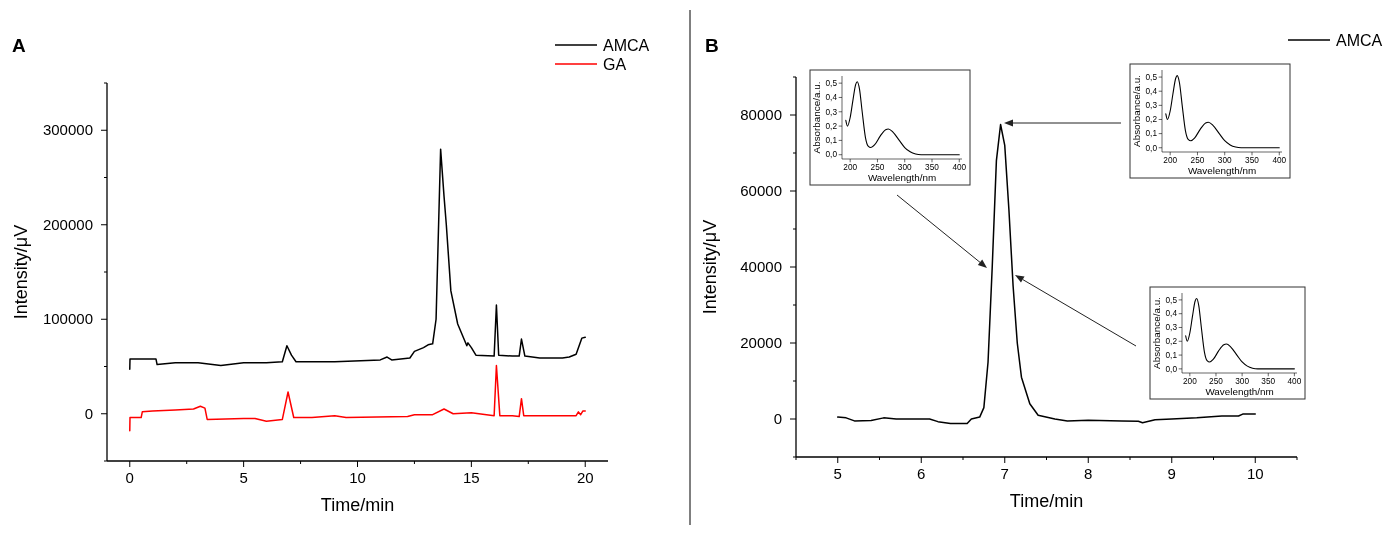 The image size is (1394, 534). I want to click on x-tick-label: 15, so click(471, 477).